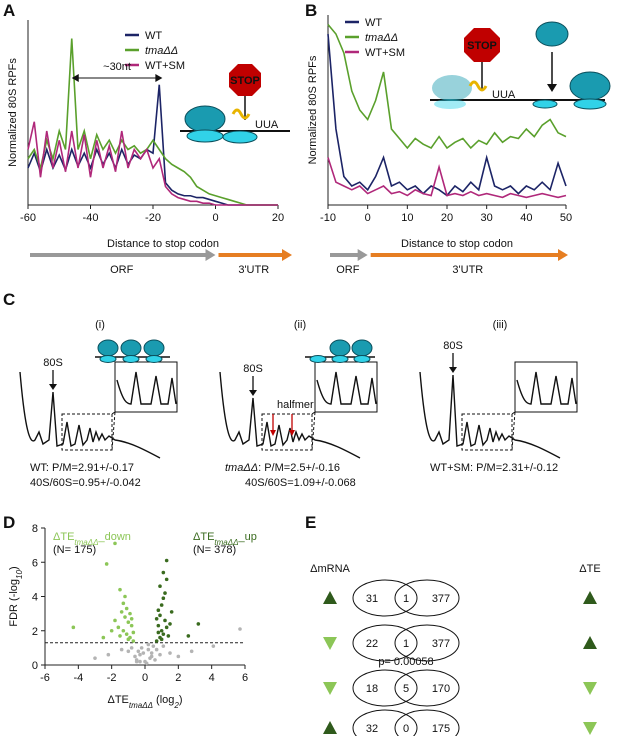 The image size is (617, 736). What do you see at coordinates (35, 666) in the screenshot?
I see `y-tick-label: 0` at bounding box center [35, 666].